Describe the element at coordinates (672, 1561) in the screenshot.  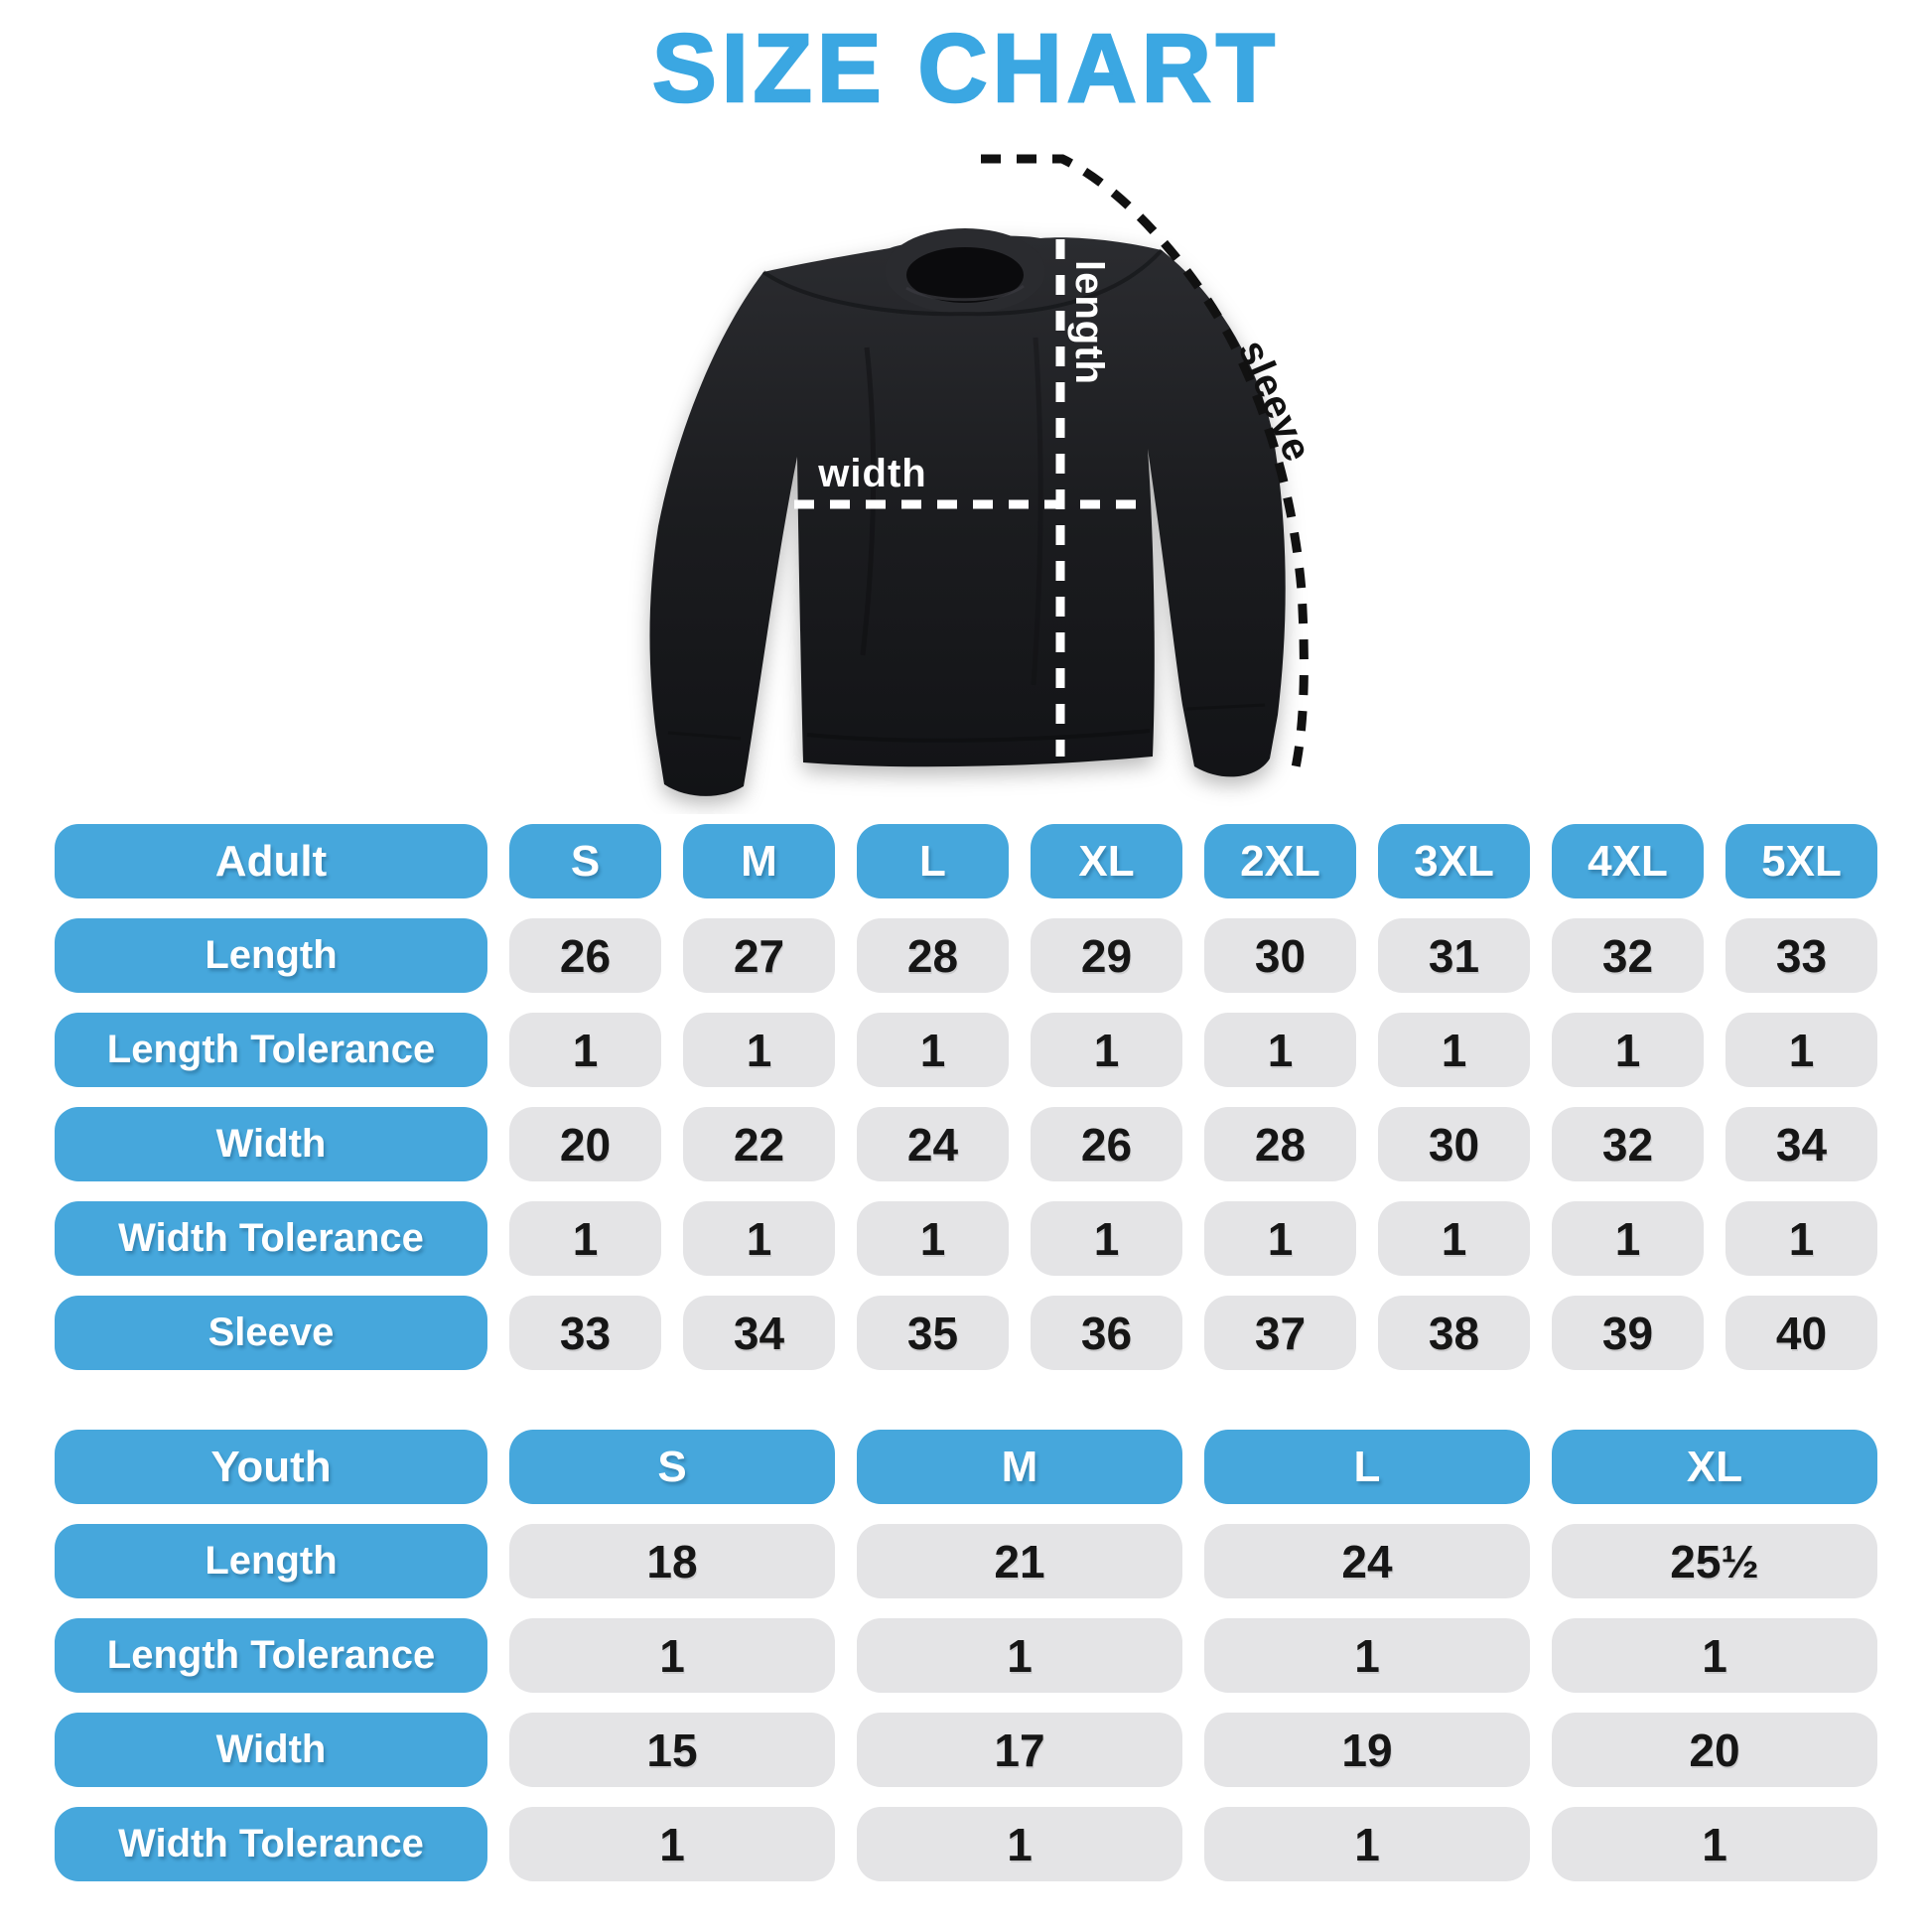
I see `size-value-cell: 18` at that location.